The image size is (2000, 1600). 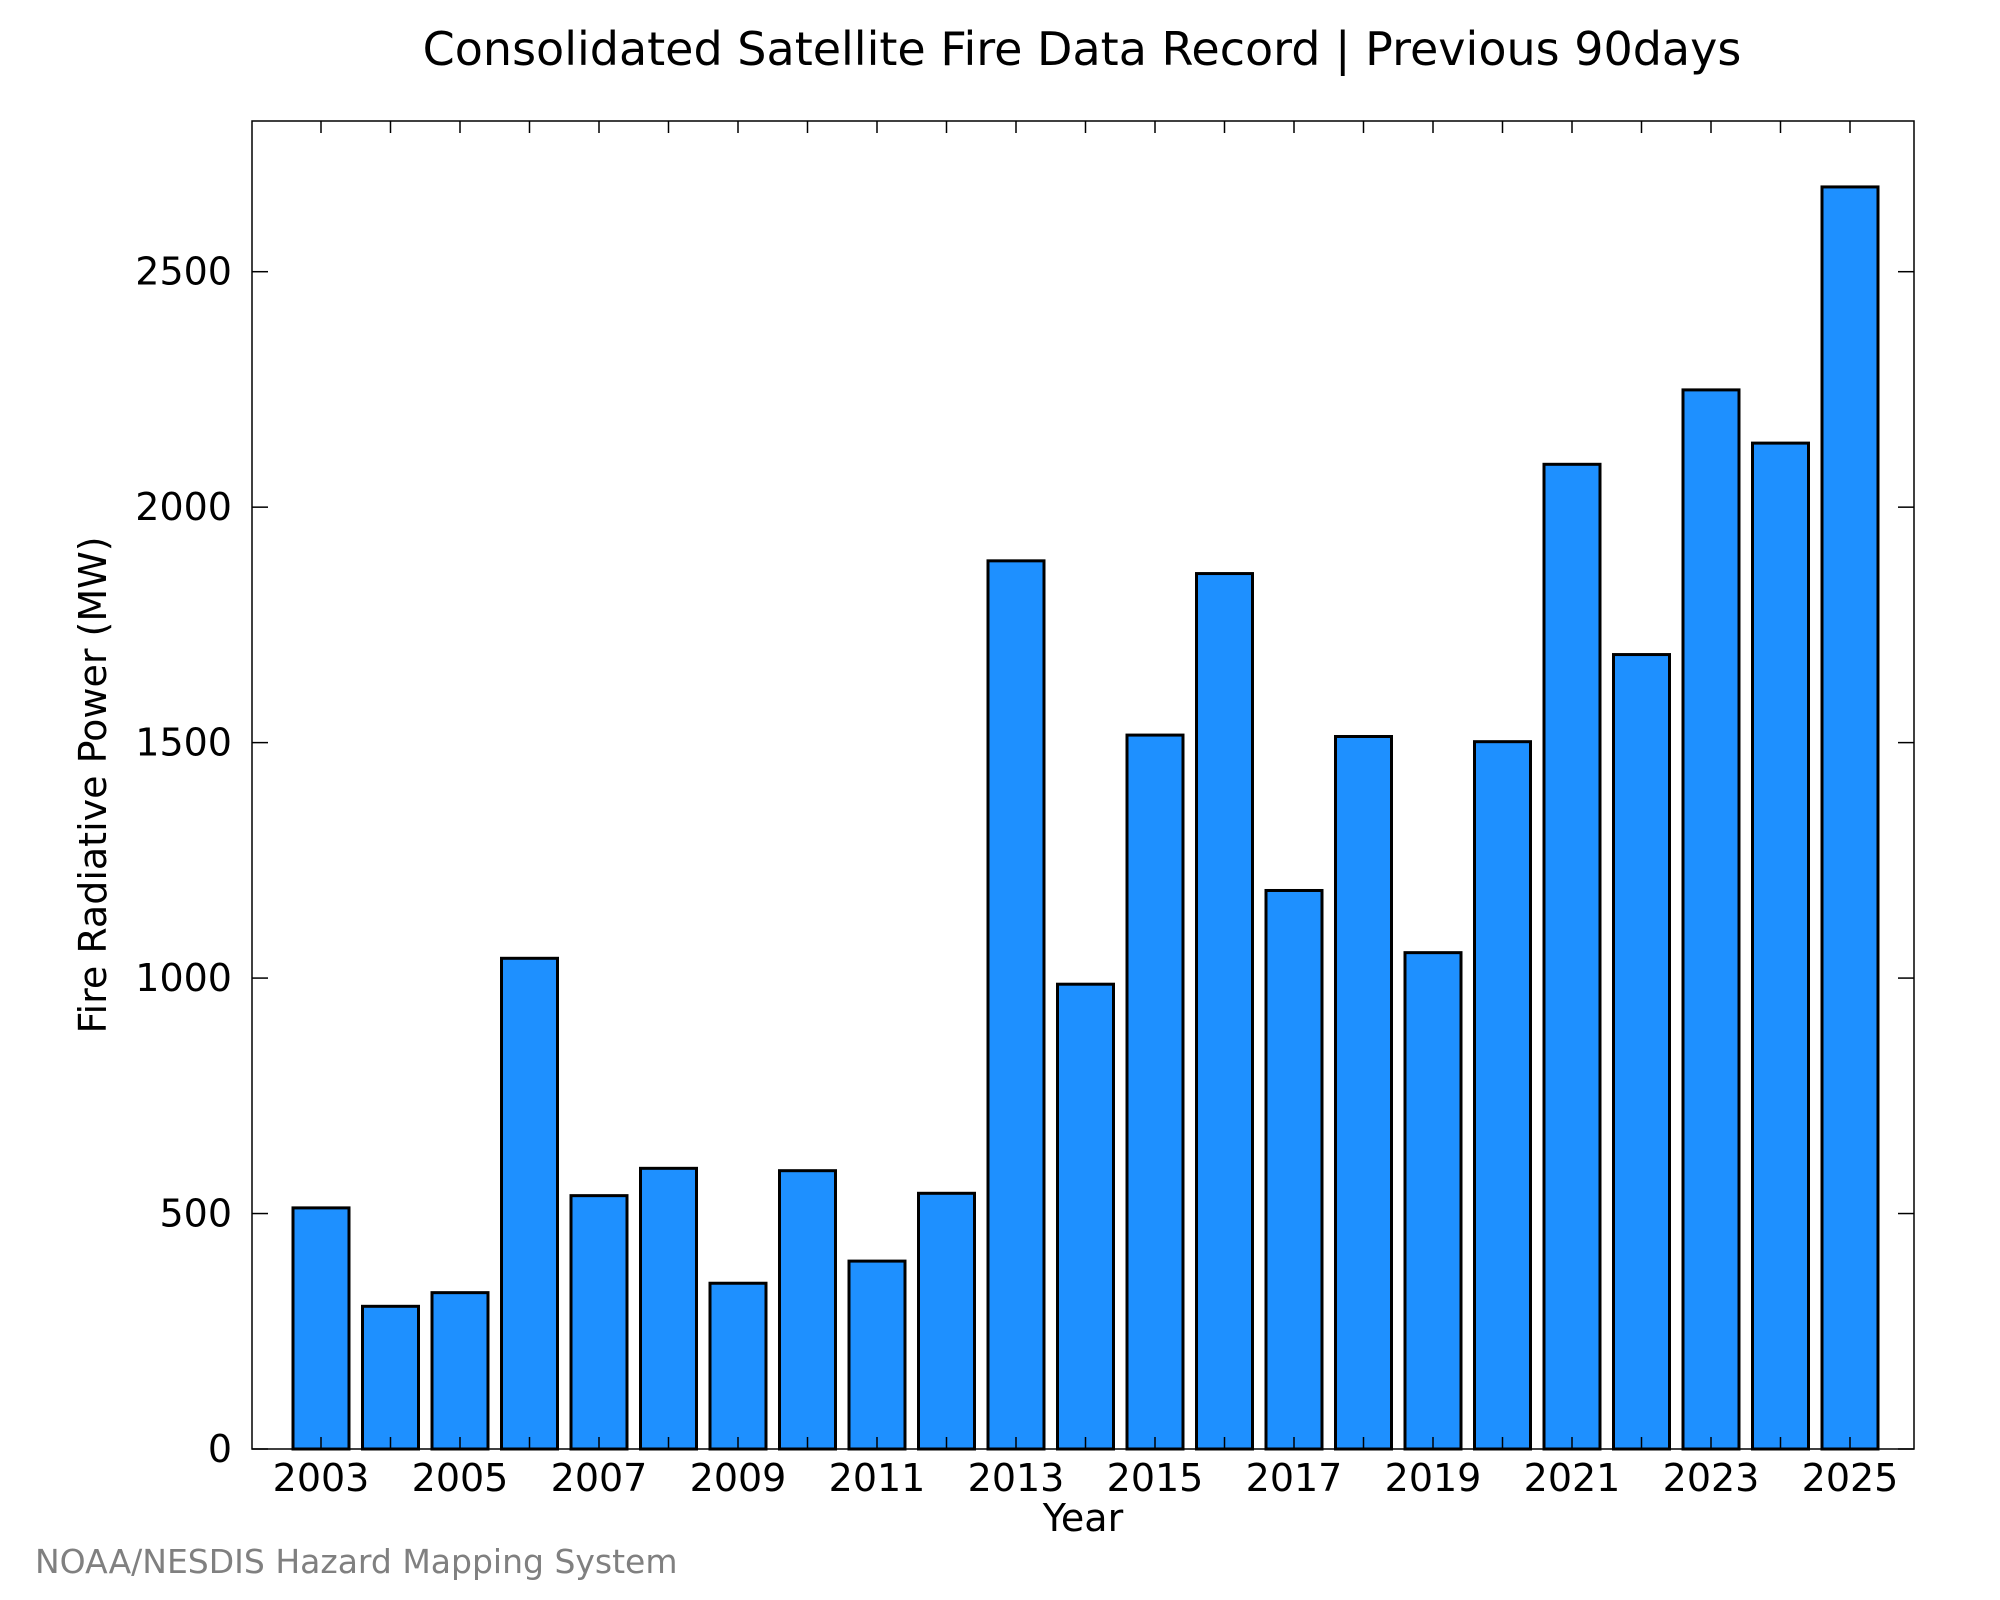 What do you see at coordinates (183, 743) in the screenshot?
I see `y-tick-label-1500: 1500` at bounding box center [183, 743].